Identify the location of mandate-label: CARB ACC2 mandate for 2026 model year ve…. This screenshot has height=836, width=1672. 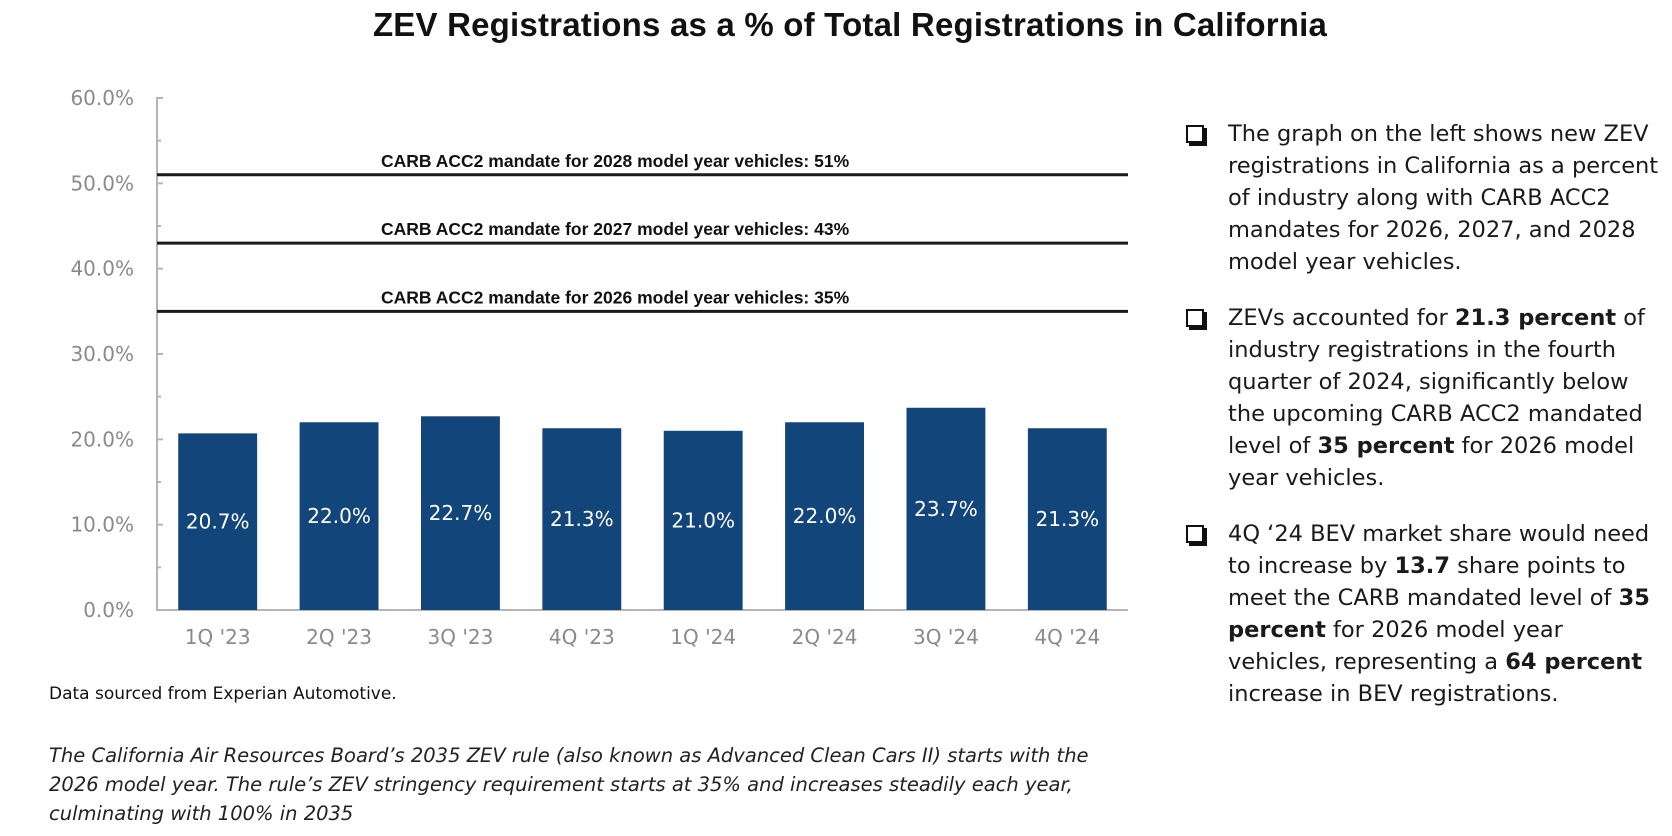
(615, 297).